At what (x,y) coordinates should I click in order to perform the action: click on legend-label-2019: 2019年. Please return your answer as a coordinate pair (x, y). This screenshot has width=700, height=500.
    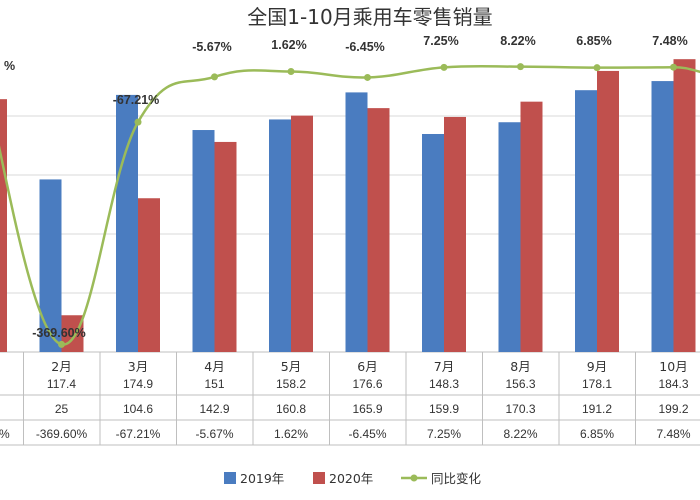
    Looking at the image, I should click on (262, 478).